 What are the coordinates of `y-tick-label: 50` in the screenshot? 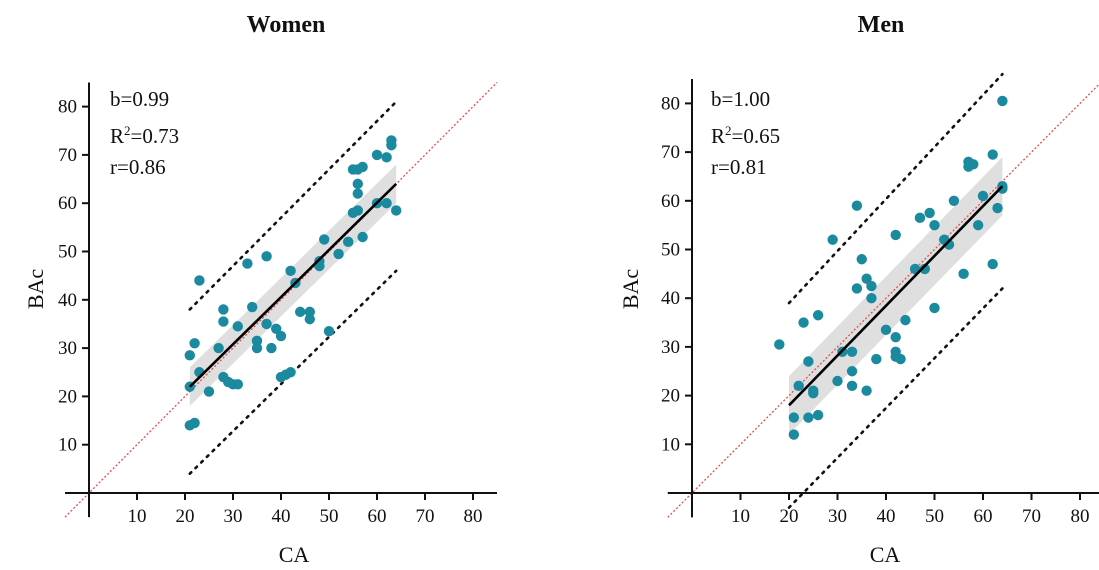 It's located at (670, 250).